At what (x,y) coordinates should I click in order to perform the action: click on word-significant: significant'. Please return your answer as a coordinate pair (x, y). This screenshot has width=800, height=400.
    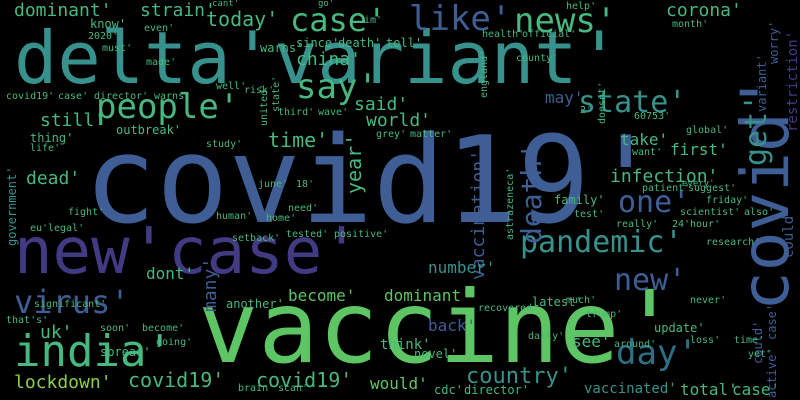
    Looking at the image, I should click on (70, 304).